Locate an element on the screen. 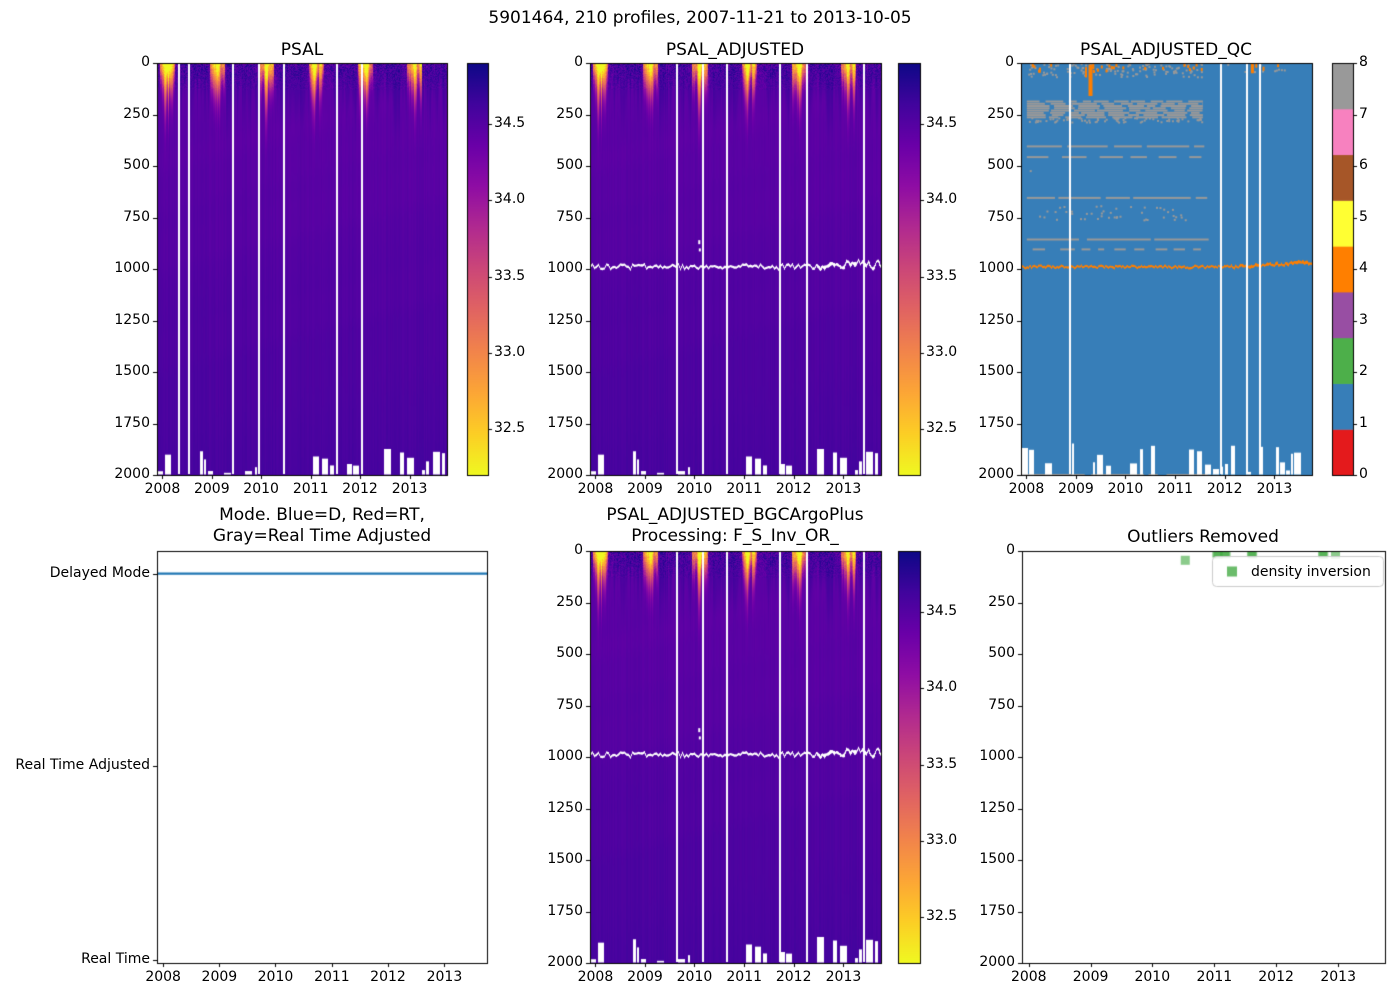 The image size is (1400, 1000). mode-y-tick-1: Real Time Adjusted is located at coordinates (82, 765).